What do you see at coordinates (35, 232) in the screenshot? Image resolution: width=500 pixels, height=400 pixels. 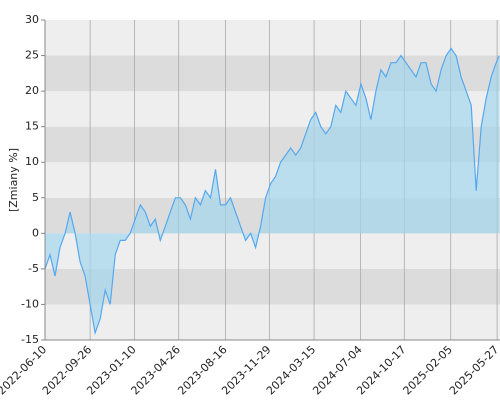 I see `y-tick-label: 0` at bounding box center [35, 232].